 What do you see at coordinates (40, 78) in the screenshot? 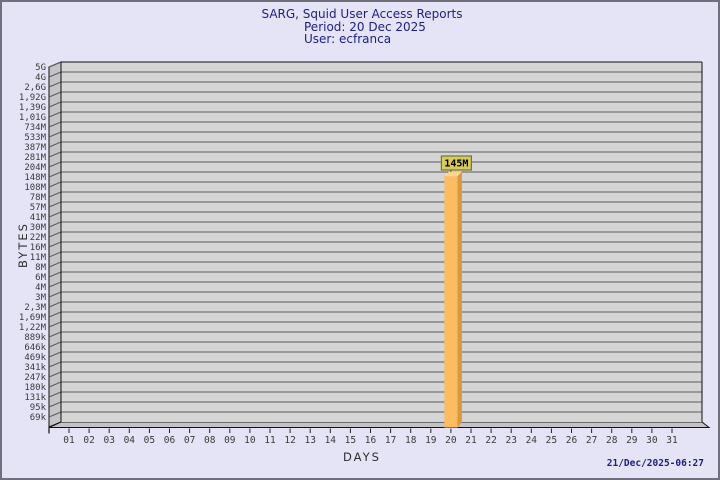
I see `y-tick-label: 4G` at bounding box center [40, 78].